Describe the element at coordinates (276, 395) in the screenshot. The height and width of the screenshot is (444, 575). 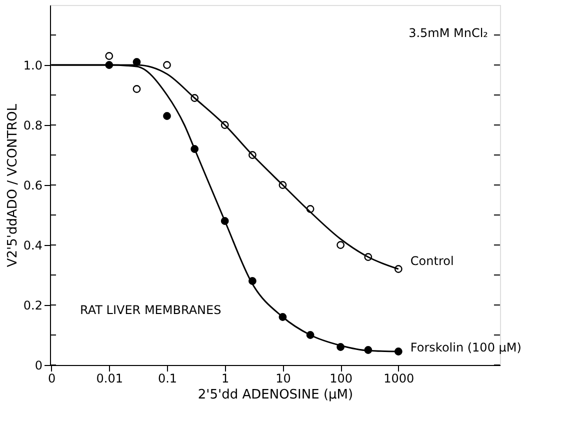
I see `x-axis-title: 2'5'dd ADENOSINE (μM)` at that location.